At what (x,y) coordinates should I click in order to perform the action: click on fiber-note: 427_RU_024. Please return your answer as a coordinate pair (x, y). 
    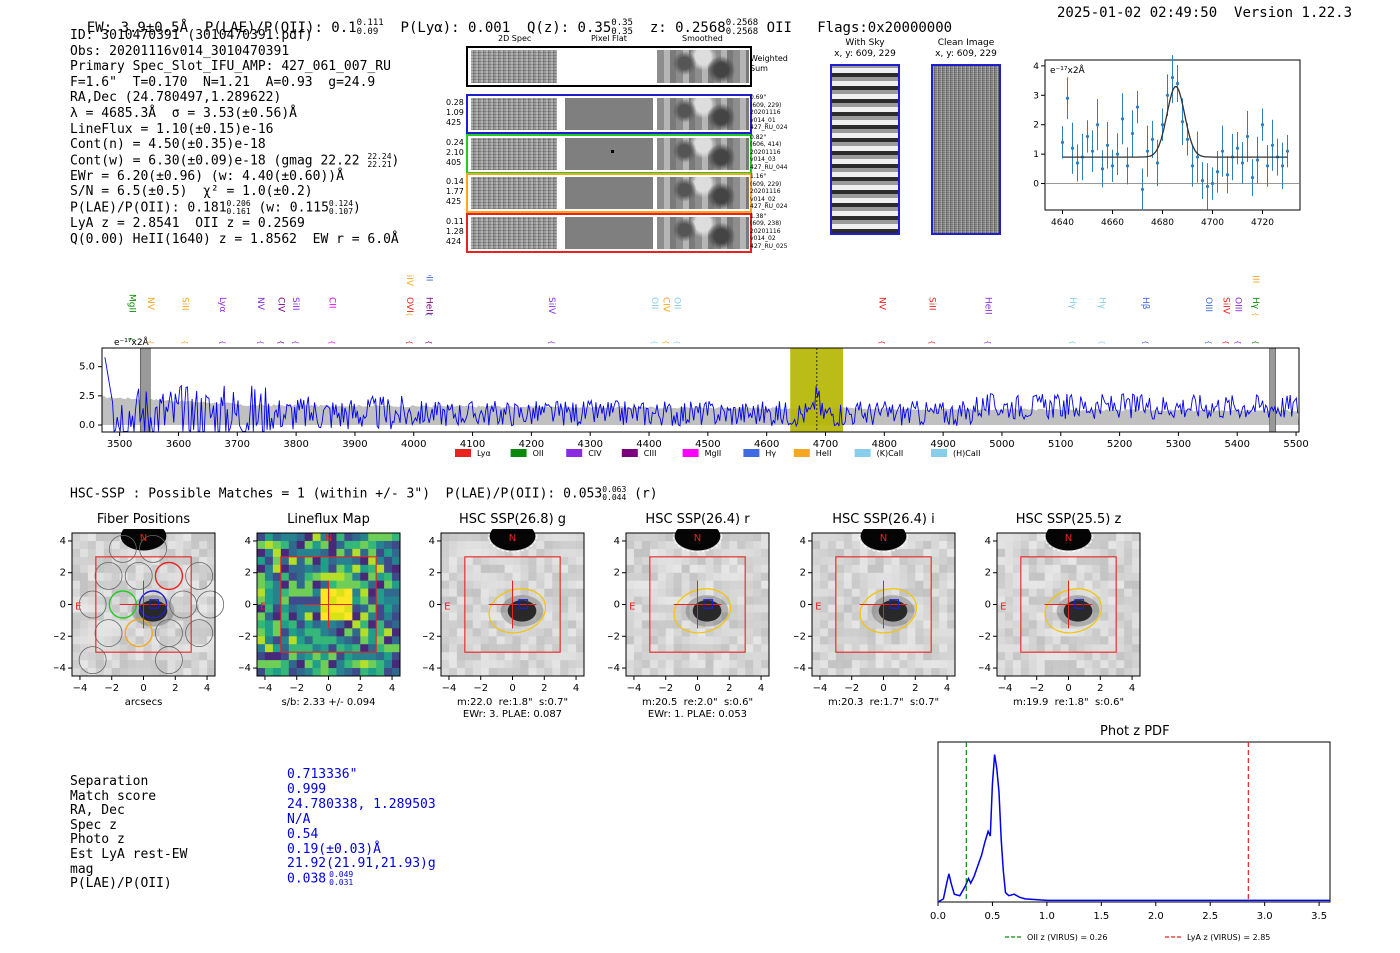
    Looking at the image, I should click on (769, 128).